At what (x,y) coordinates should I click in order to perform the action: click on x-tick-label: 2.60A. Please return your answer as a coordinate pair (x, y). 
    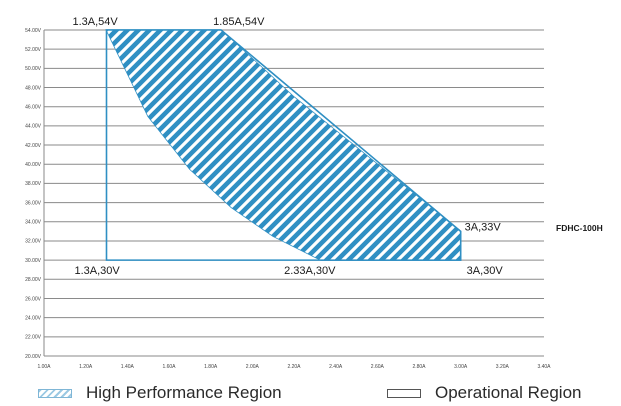
    Looking at the image, I should click on (378, 367).